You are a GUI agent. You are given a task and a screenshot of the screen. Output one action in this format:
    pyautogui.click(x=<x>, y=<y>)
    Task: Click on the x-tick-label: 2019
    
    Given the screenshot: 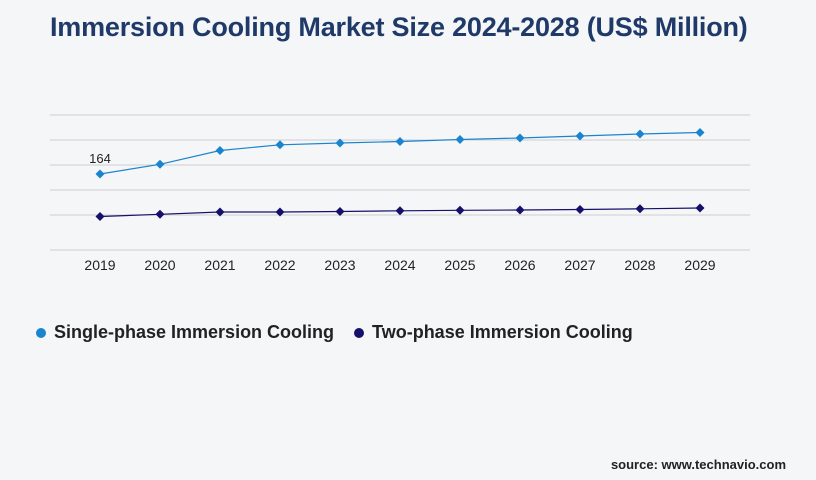 What is the action you would take?
    pyautogui.click(x=99, y=265)
    